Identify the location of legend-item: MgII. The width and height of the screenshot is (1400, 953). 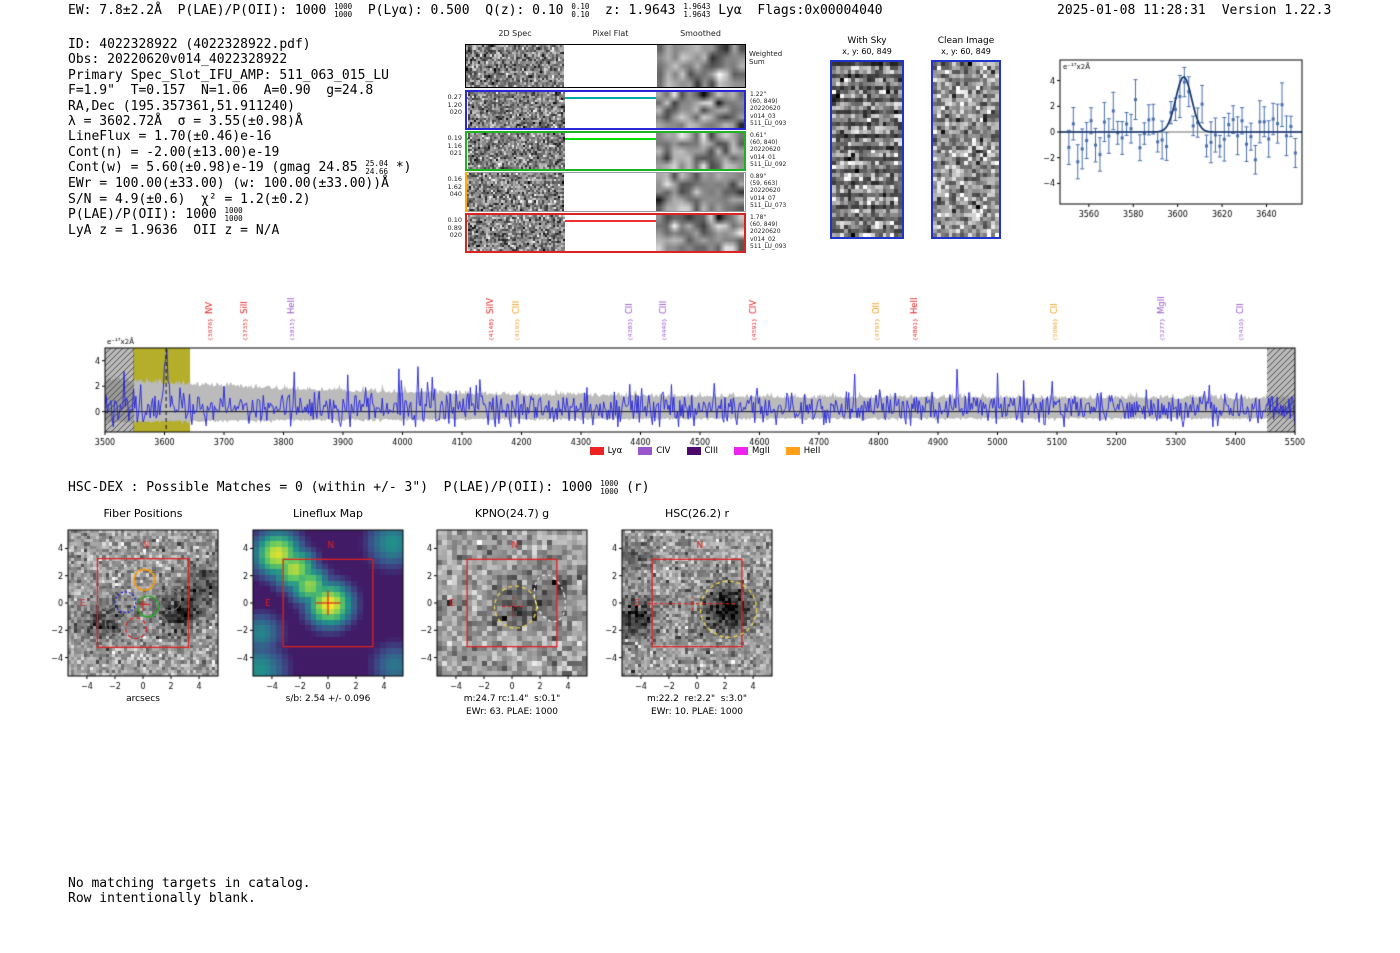
(751, 451).